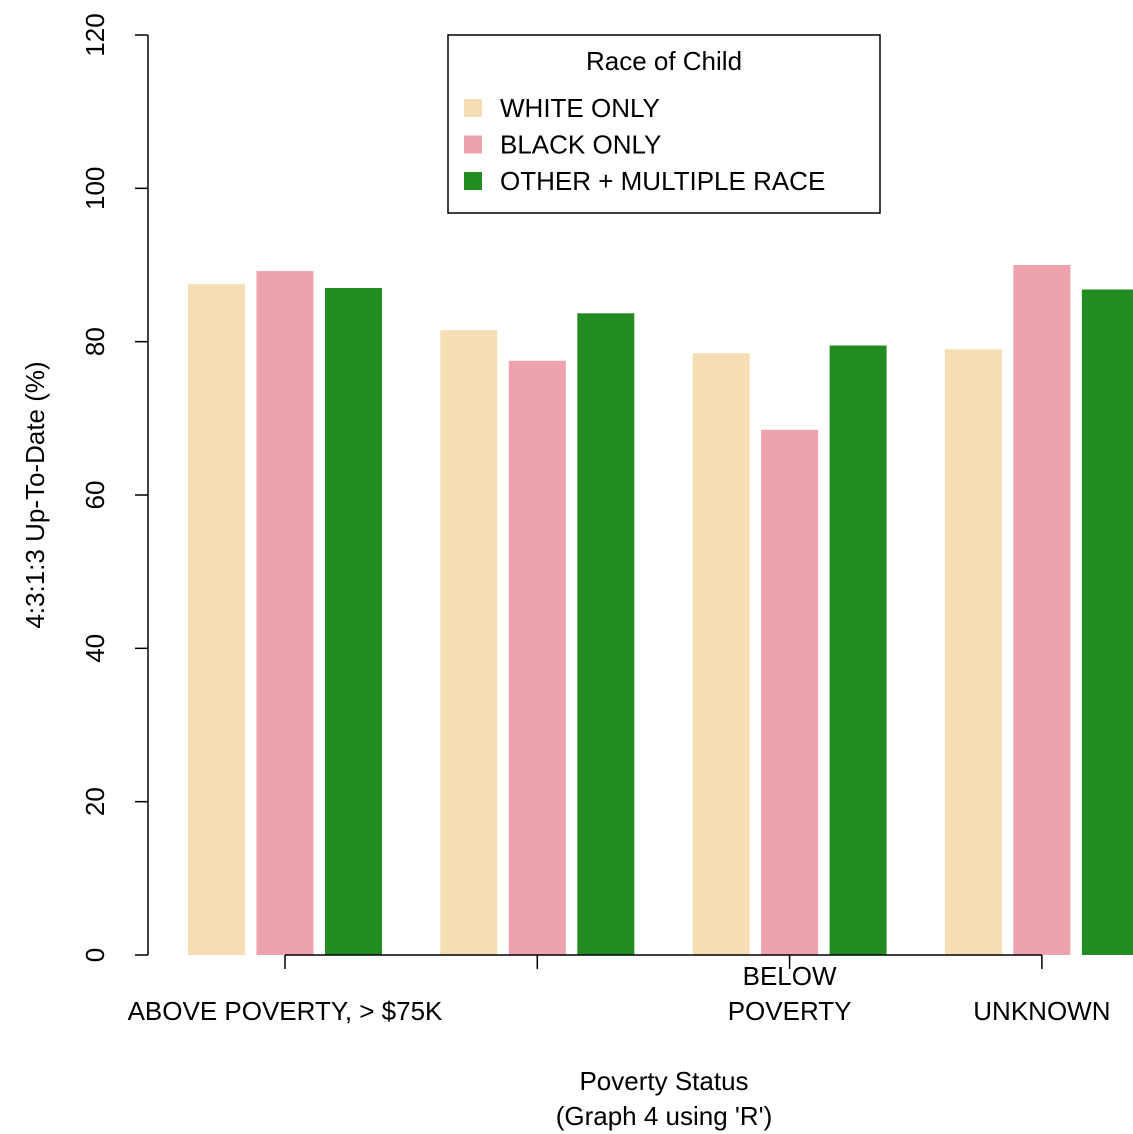 The width and height of the screenshot is (1133, 1134). Describe the element at coordinates (285, 1011) in the screenshot. I see `x-tick-label: ABOVE POVERTY, > $75K` at that location.